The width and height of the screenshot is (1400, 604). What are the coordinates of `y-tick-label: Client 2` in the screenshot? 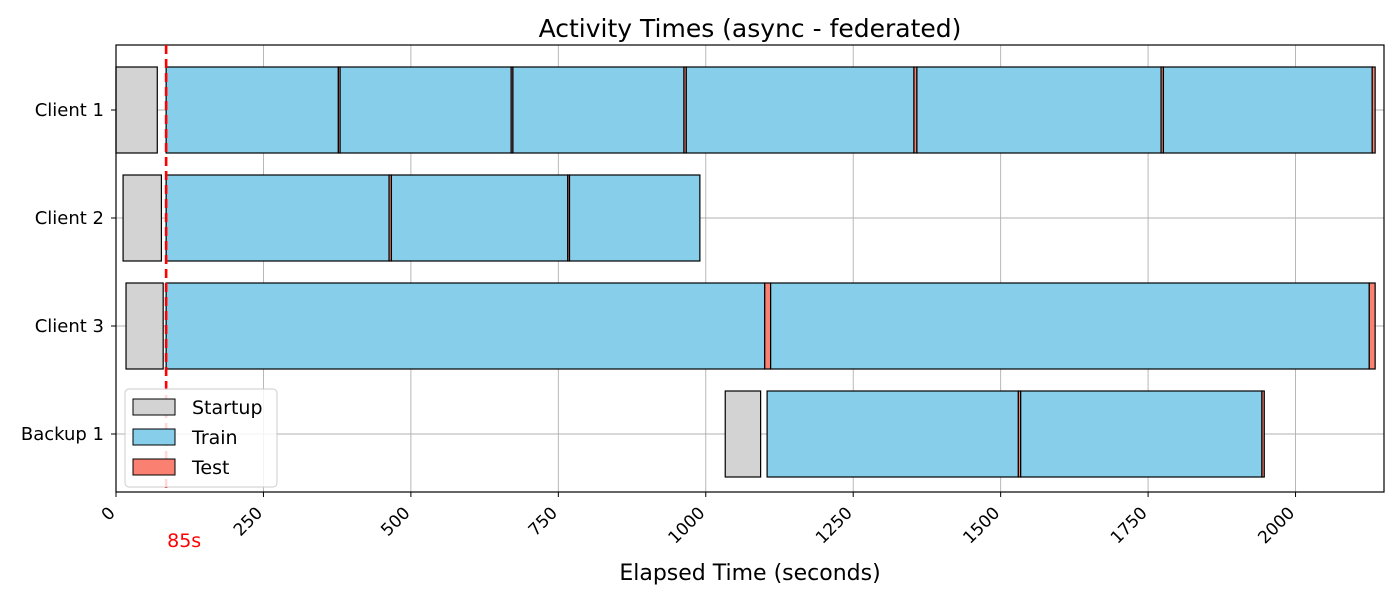 It's located at (69, 218).